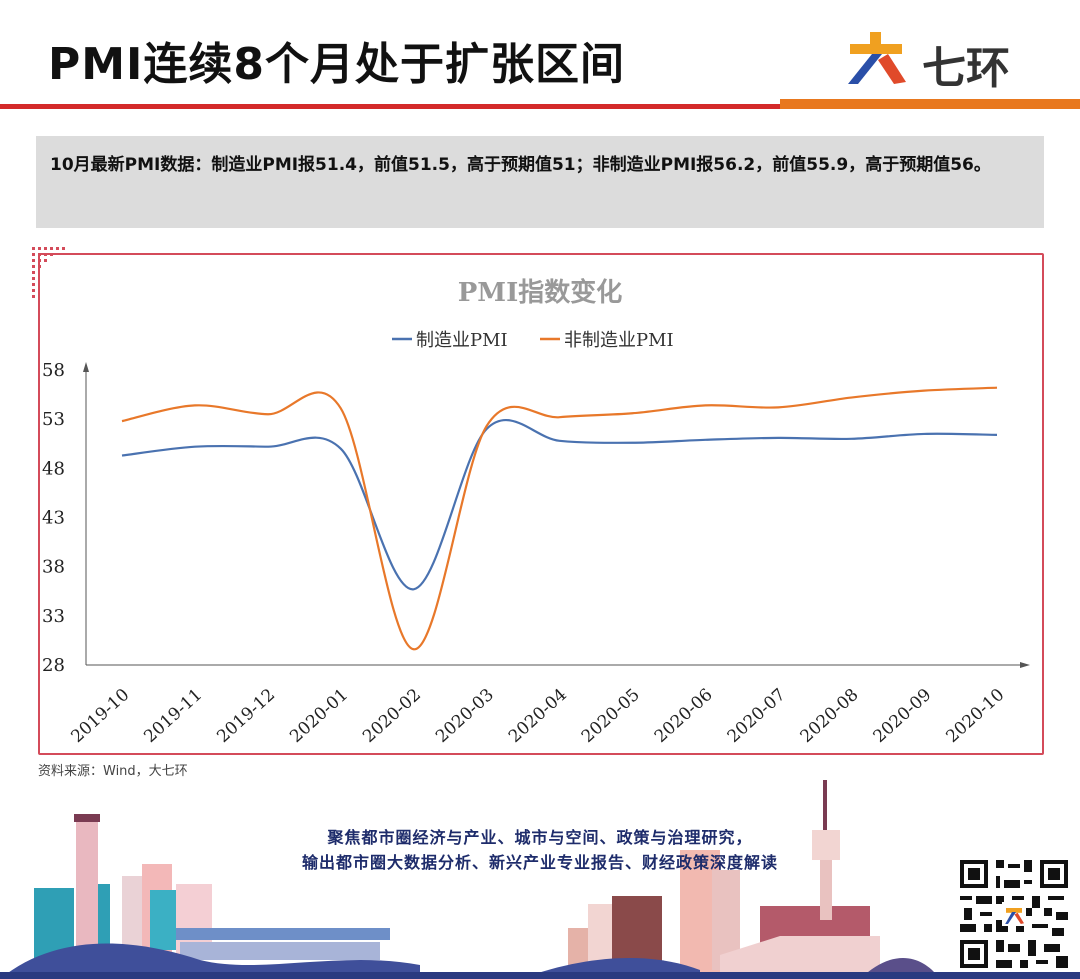  Describe the element at coordinates (337, 64) in the screenshot. I see `page-title: PMI连续8个月处于扩张区间` at that location.